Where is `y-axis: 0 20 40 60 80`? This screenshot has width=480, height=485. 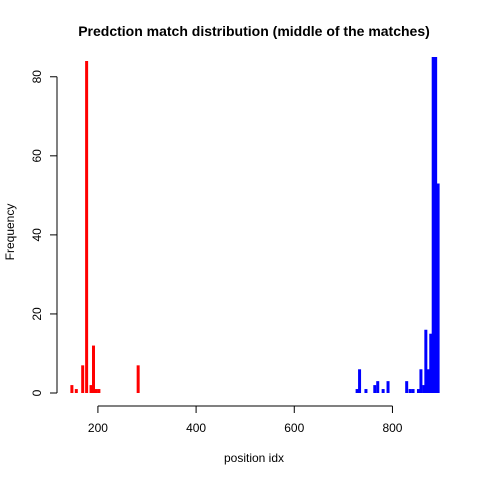
y-axis: 0 20 40 60 80 is located at coordinates (44, 233).